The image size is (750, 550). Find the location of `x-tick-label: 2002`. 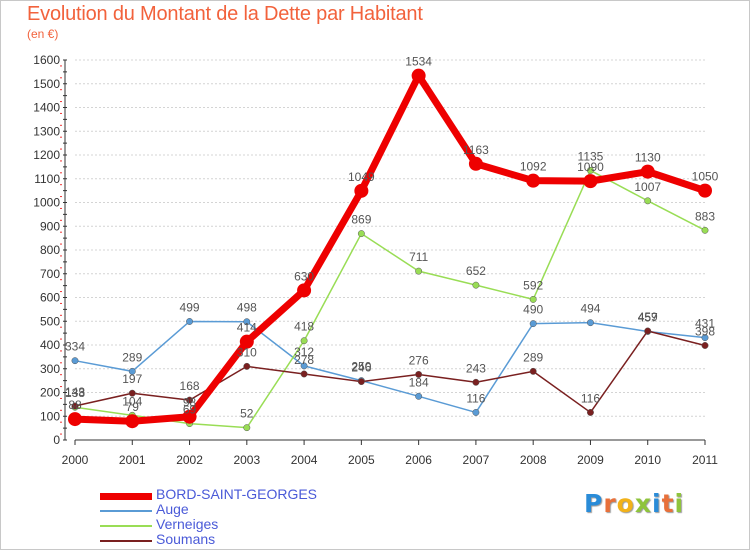

x-tick-label: 2002 is located at coordinates (189, 460).